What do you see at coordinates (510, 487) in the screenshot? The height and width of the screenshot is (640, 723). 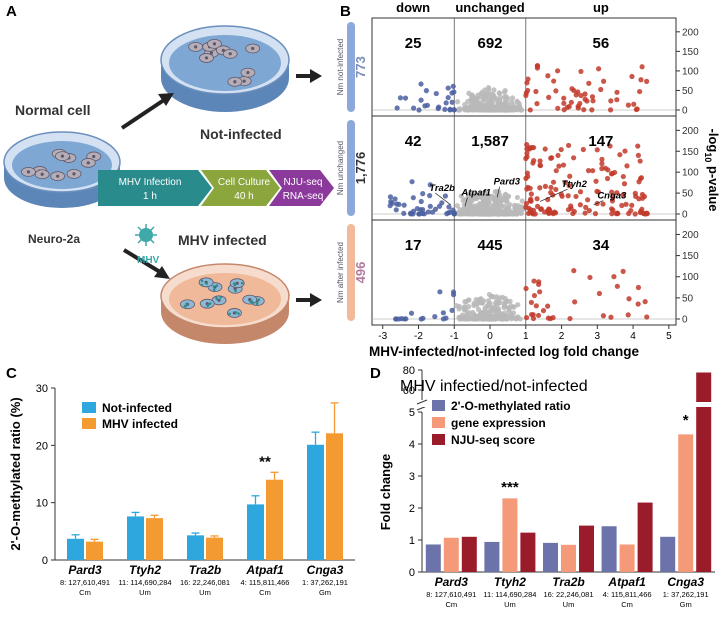 I see `significance-marker: ***` at bounding box center [510, 487].